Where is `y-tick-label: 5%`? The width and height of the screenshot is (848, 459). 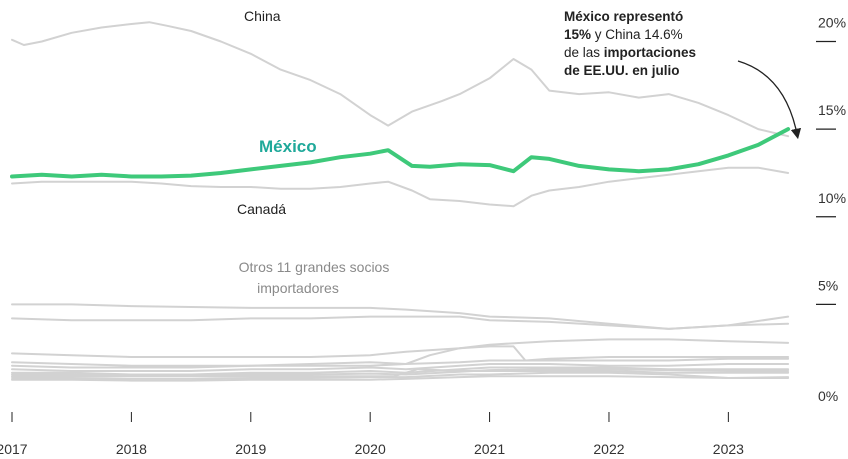
y-tick-label: 5% is located at coordinates (828, 285).